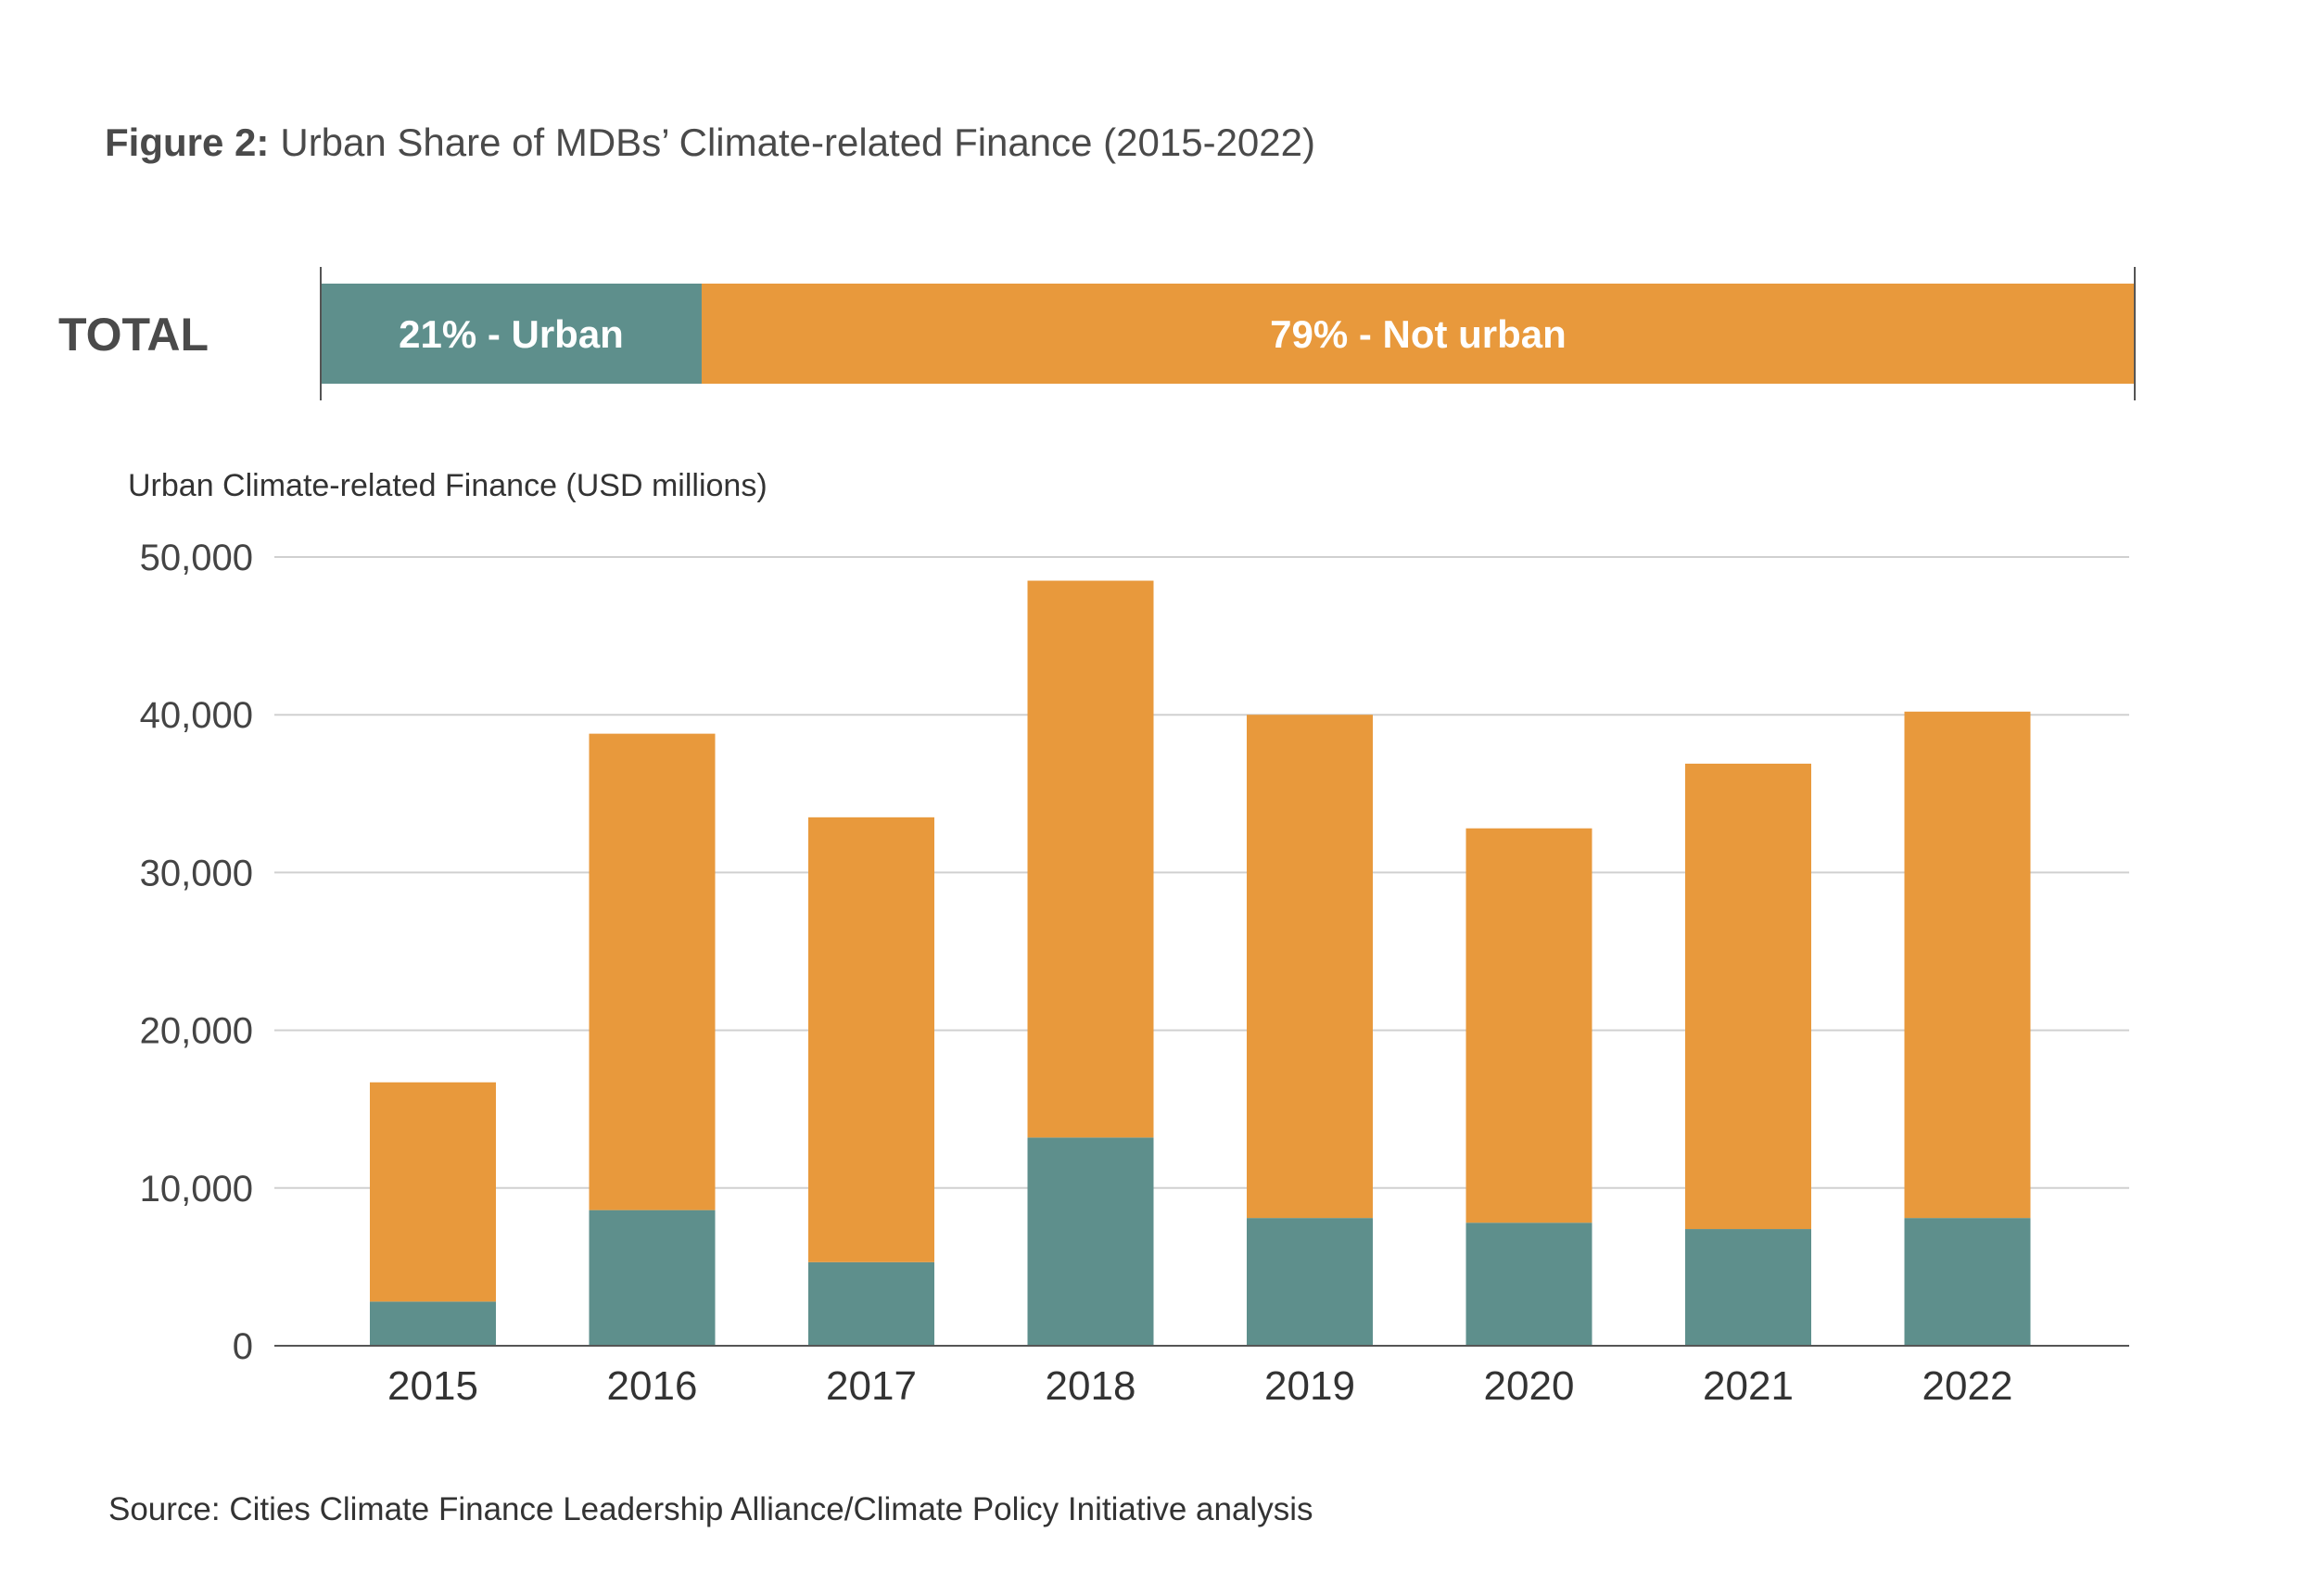 The image size is (2309, 1596). I want to click on bar-not-urban-segment-2021, so click(1748, 997).